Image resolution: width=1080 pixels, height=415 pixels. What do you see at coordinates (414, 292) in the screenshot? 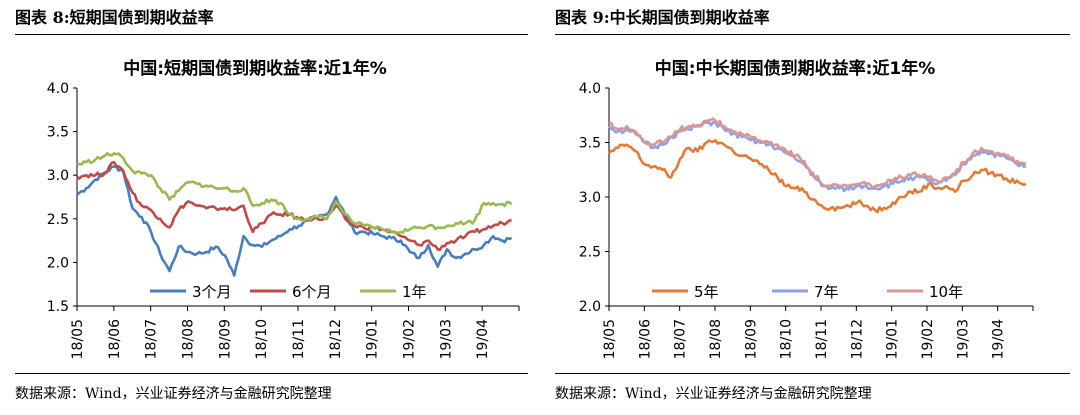
I see `legend-label: 1年` at bounding box center [414, 292].